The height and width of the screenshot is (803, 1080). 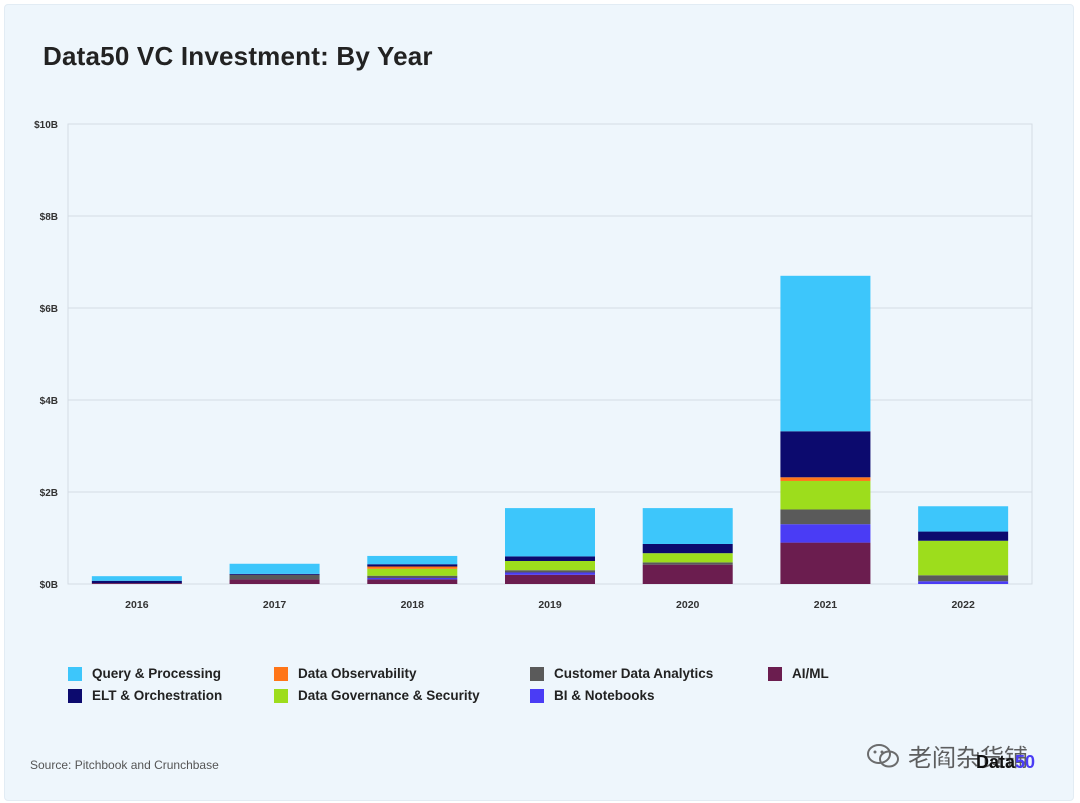 What do you see at coordinates (157, 673) in the screenshot?
I see `legend-label: Query & Processing` at bounding box center [157, 673].